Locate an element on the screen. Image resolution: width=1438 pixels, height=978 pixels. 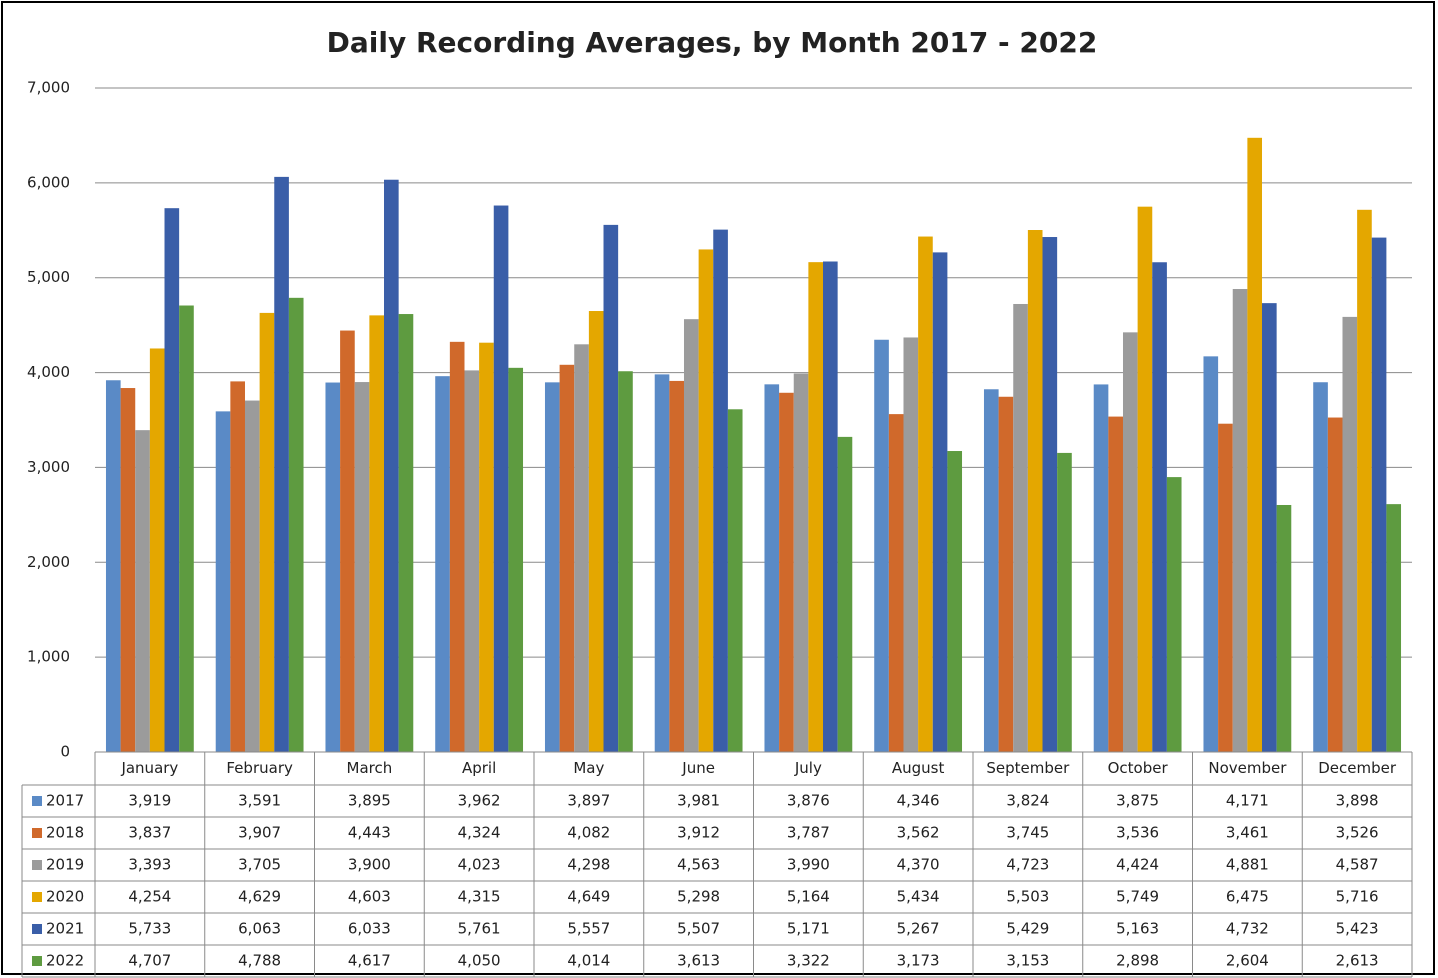
table-cell: 4,370 is located at coordinates (918, 865).